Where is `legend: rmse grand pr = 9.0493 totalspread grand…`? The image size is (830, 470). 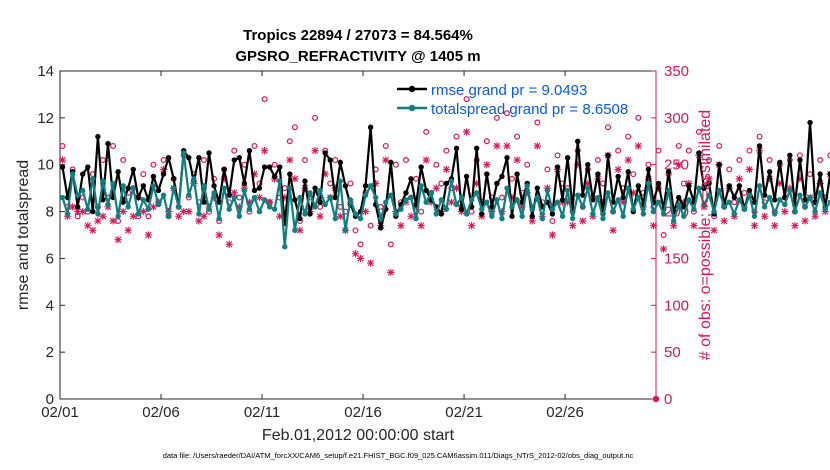 legend: rmse grand pr = 9.0493 totalspread grand… is located at coordinates (512, 100).